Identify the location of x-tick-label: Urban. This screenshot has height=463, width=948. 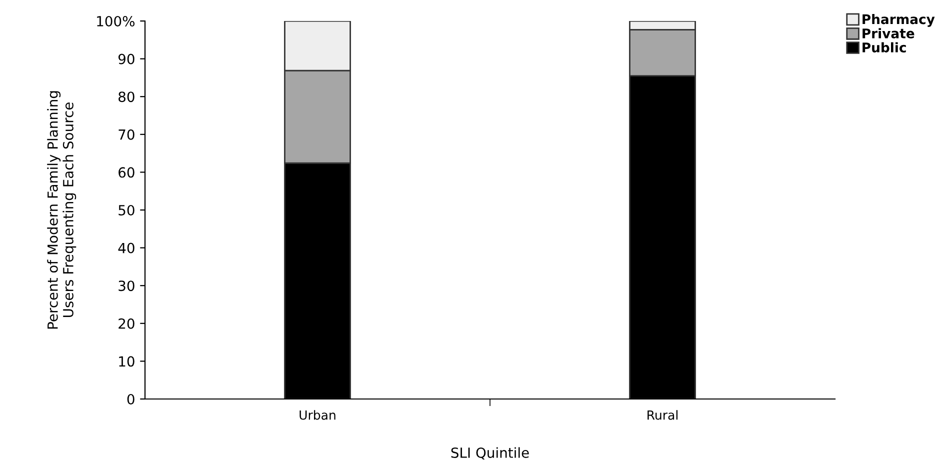
(318, 415).